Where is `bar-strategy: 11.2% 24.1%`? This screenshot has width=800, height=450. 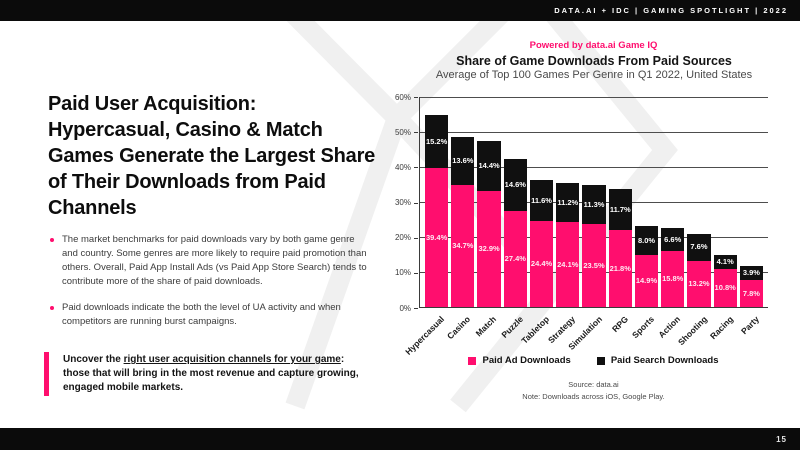 bar-strategy: 11.2% 24.1% is located at coordinates (568, 244).